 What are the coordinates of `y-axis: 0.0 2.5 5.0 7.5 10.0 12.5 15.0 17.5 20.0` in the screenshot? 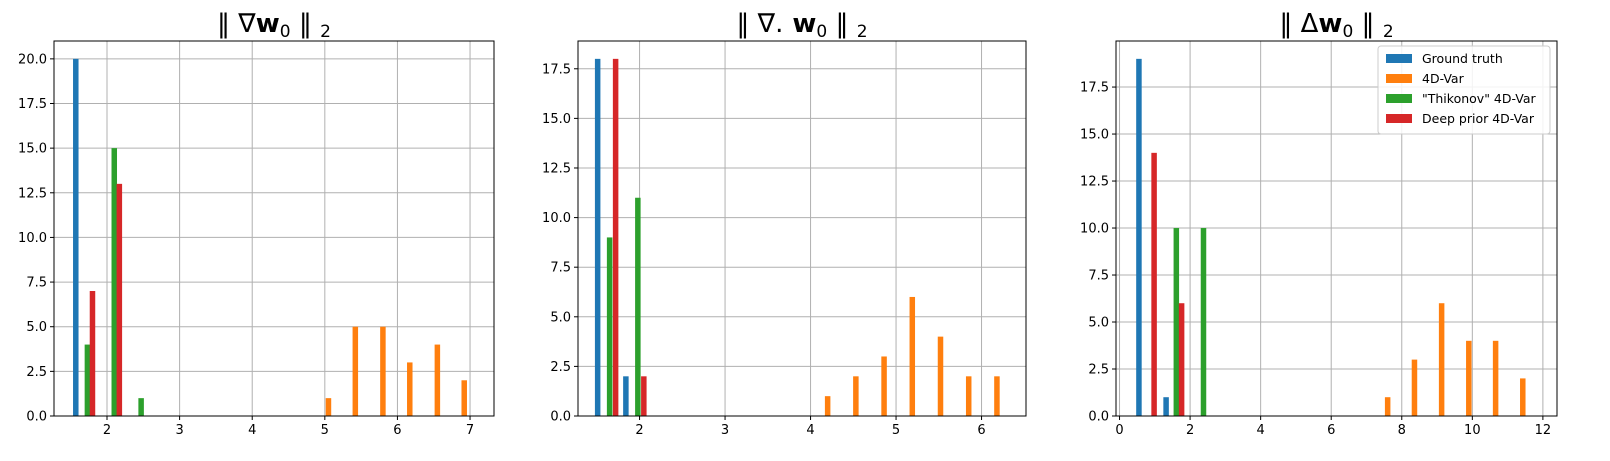 It's located at (36, 238).